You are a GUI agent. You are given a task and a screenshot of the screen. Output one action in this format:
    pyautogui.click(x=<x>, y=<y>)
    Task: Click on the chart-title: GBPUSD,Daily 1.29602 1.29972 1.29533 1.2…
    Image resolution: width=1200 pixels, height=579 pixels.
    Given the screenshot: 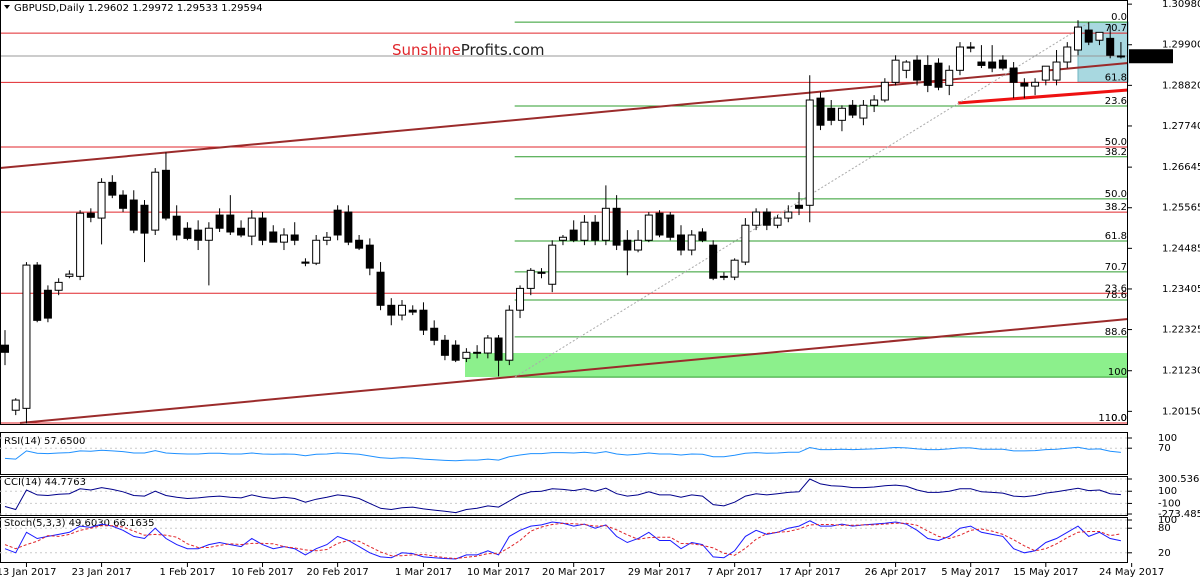 What is the action you would take?
    pyautogui.click(x=138, y=8)
    